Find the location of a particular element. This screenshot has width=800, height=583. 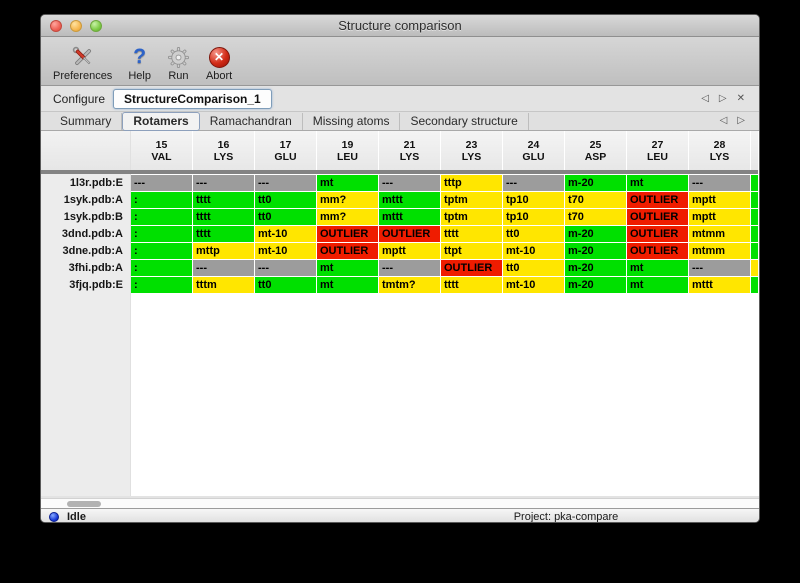

minimize-window-button is located at coordinates (76, 26).